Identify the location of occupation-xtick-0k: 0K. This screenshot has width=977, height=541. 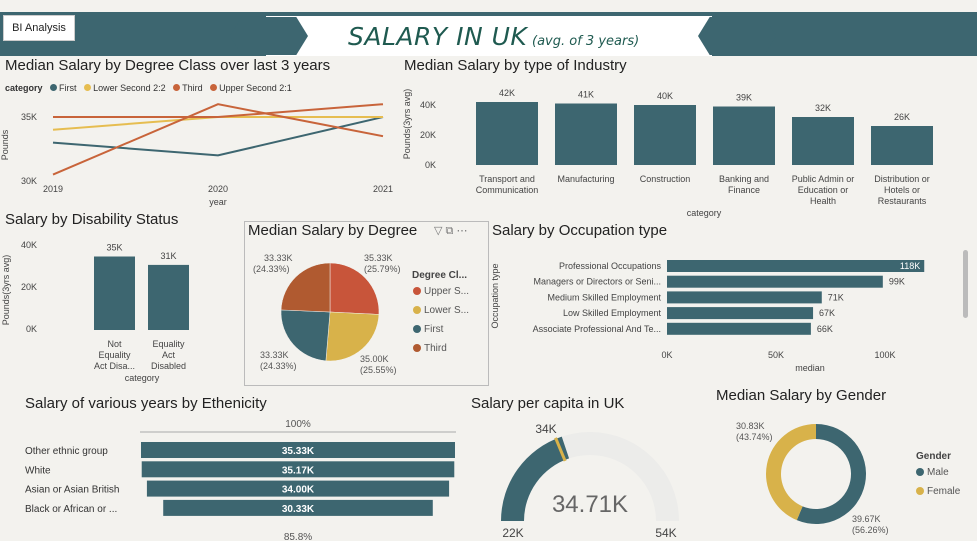
(666, 355).